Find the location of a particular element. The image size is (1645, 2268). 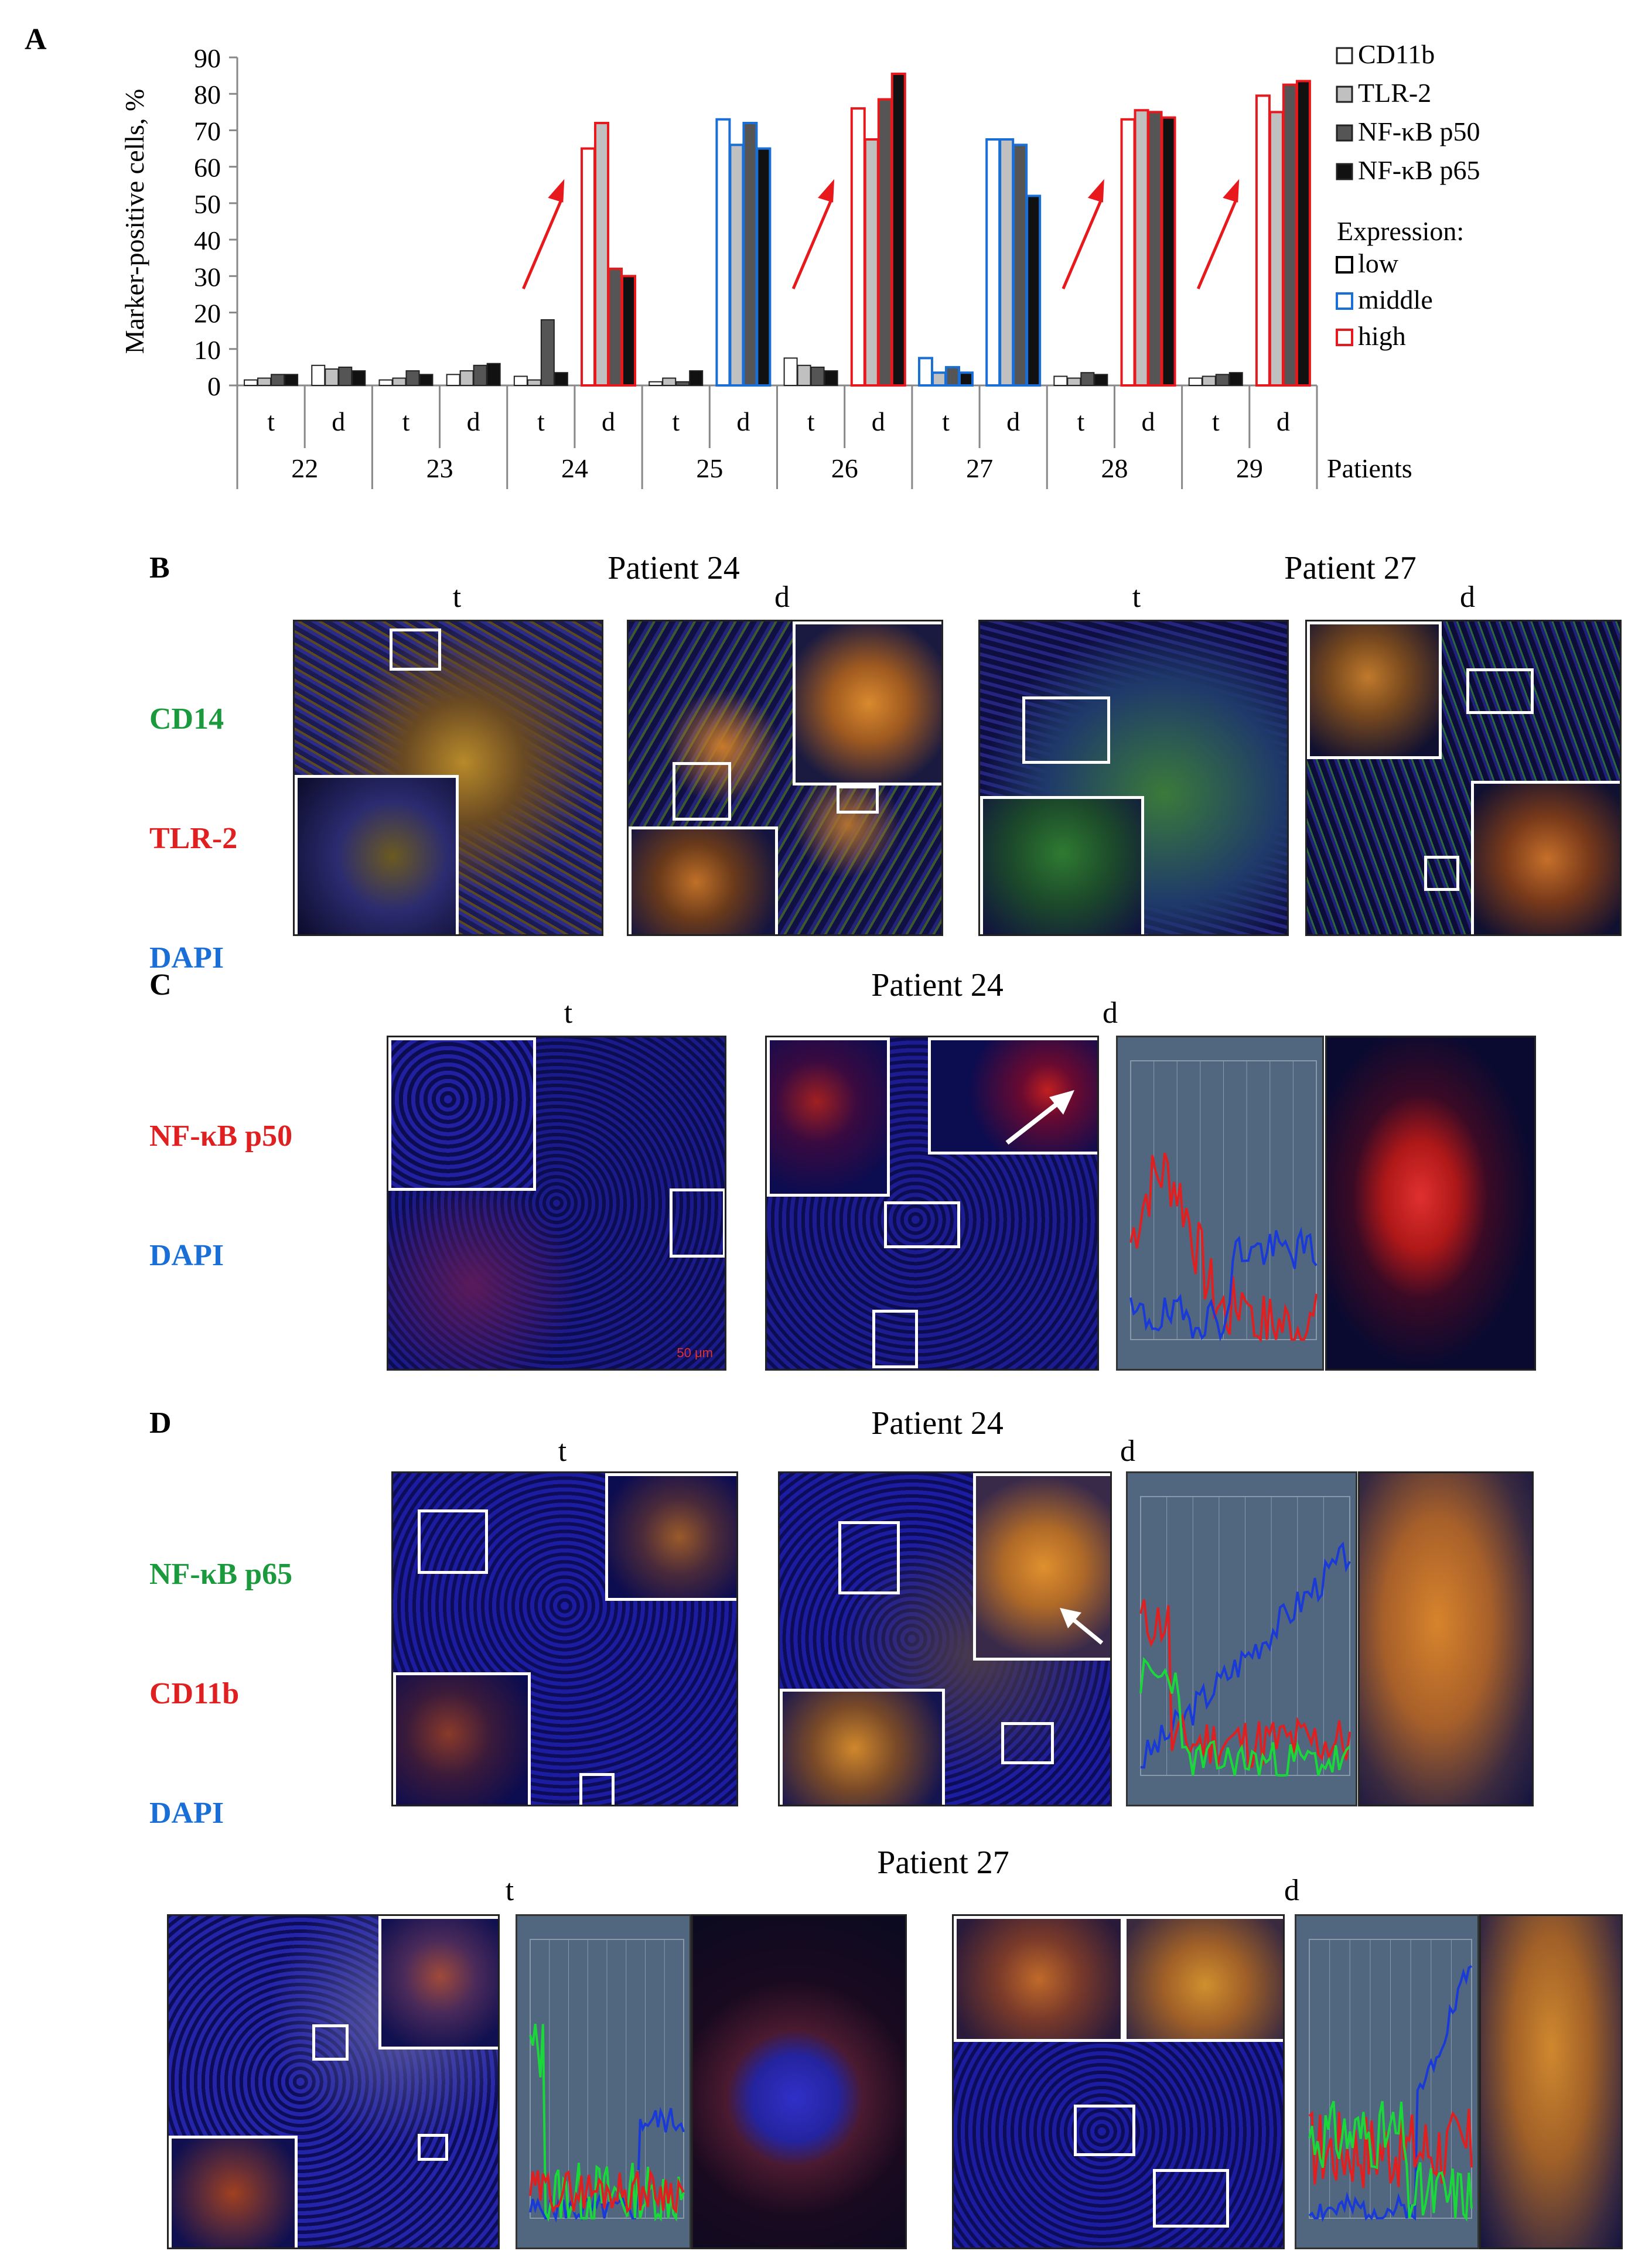

x-patient-label: 29 is located at coordinates (1249, 468).